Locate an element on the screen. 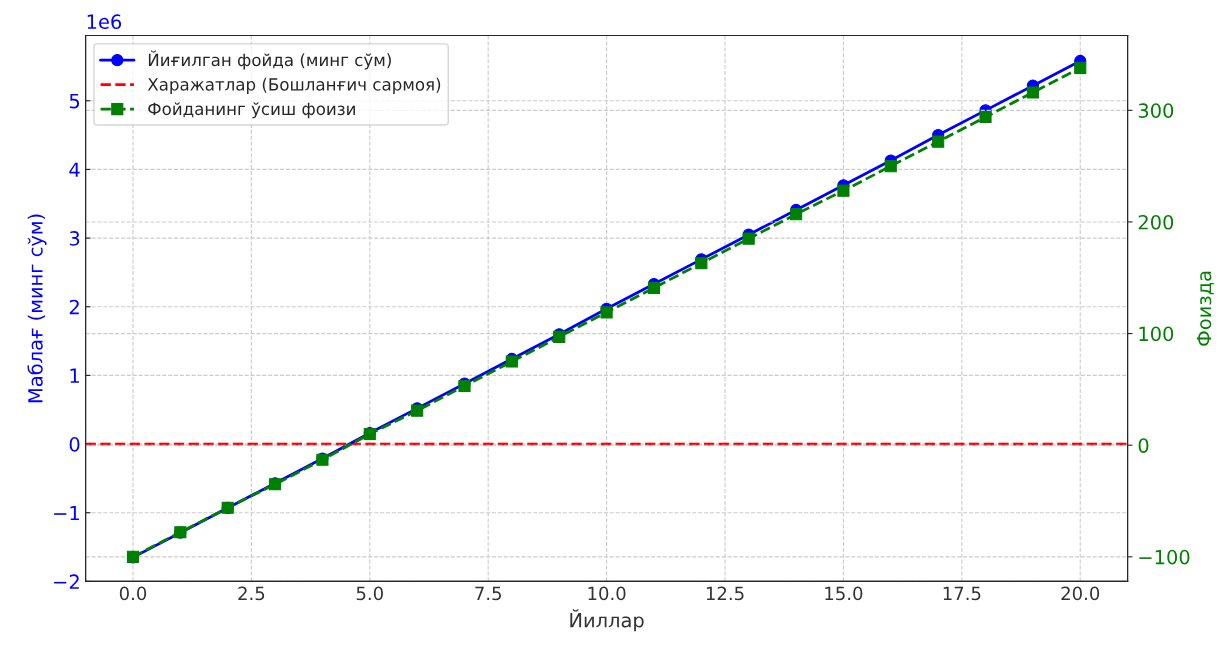  x-tick-label: 5.0 is located at coordinates (369, 593).